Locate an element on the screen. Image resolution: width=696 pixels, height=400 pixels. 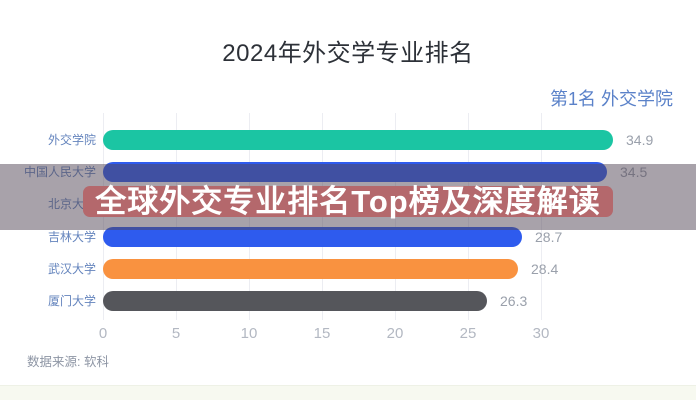
category-label: 外交学院 is located at coordinates (71, 140).